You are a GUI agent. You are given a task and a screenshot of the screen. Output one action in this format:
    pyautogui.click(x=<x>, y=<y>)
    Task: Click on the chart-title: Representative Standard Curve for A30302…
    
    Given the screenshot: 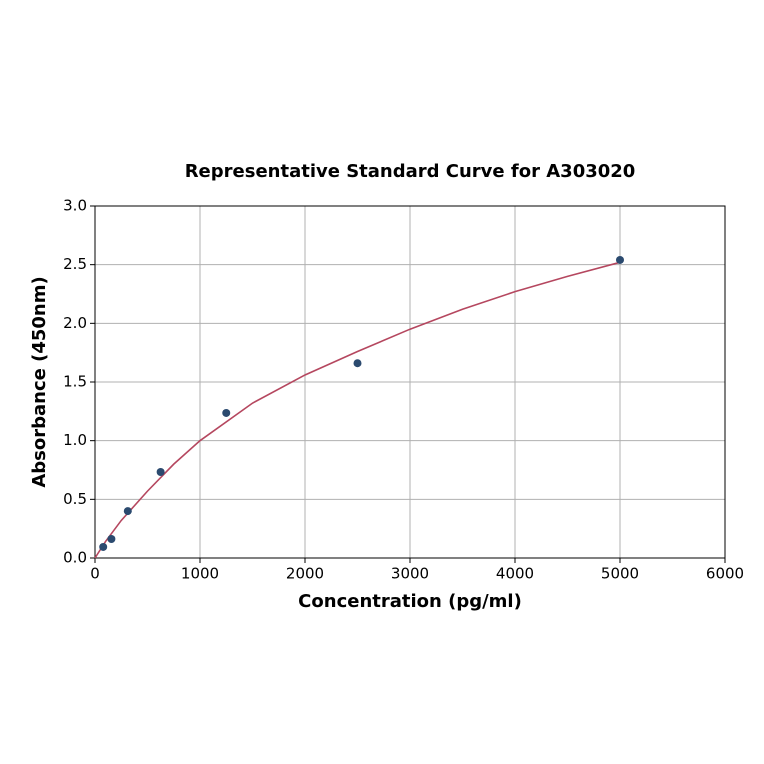 What is the action you would take?
    pyautogui.click(x=410, y=171)
    